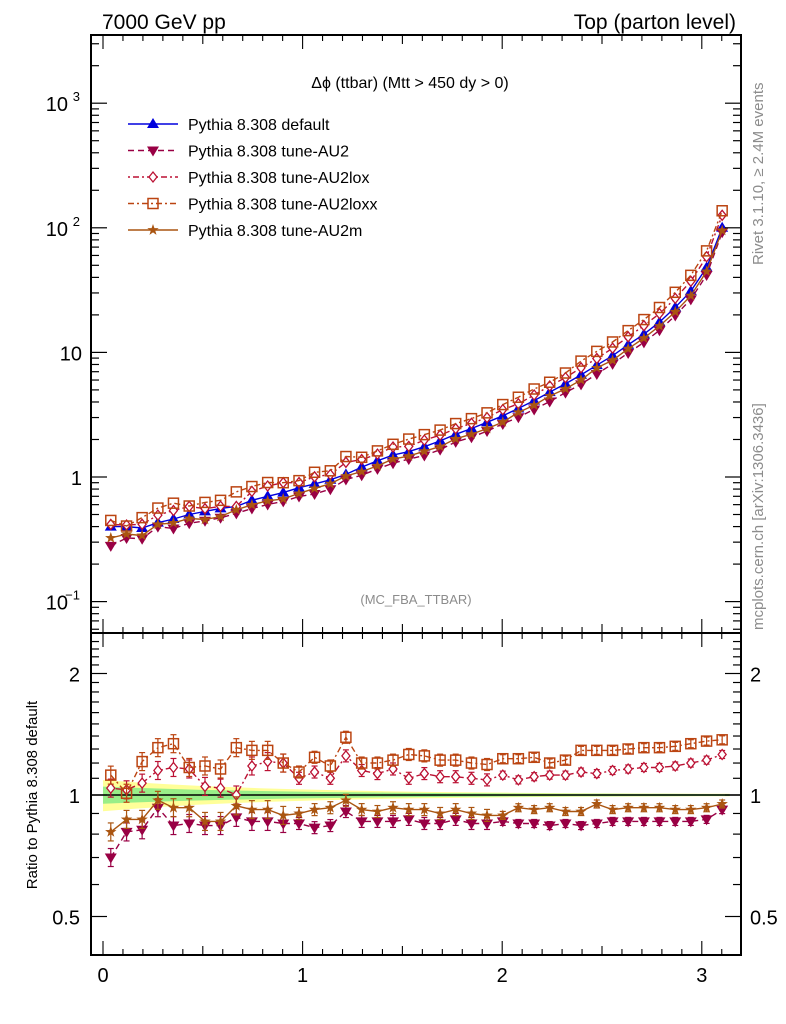  What do you see at coordinates (252, 205) in the screenshot?
I see `legend-item: Pythia 8.308 tune-AU2loxx` at bounding box center [252, 205].